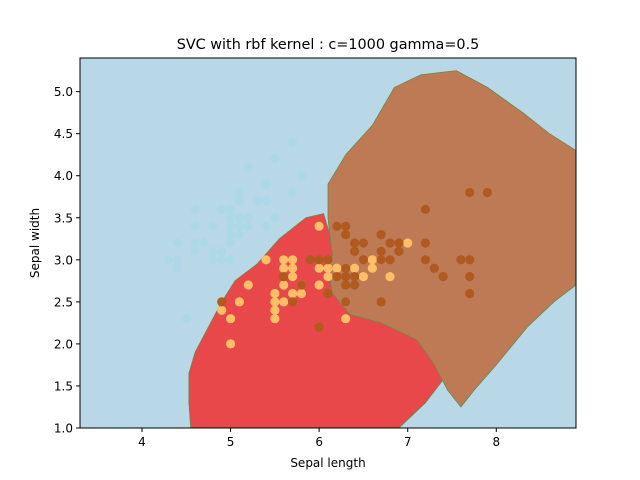 This screenshot has width=640, height=480. Describe the element at coordinates (319, 442) in the screenshot. I see `x-tick-label: 6` at that location.